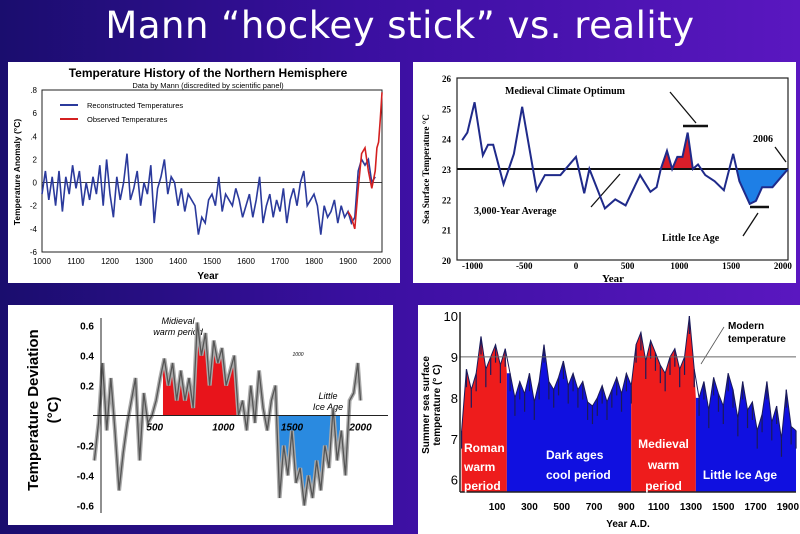  Describe the element at coordinates (454, 357) in the screenshot. I see `y-tick-label: 9` at that location.